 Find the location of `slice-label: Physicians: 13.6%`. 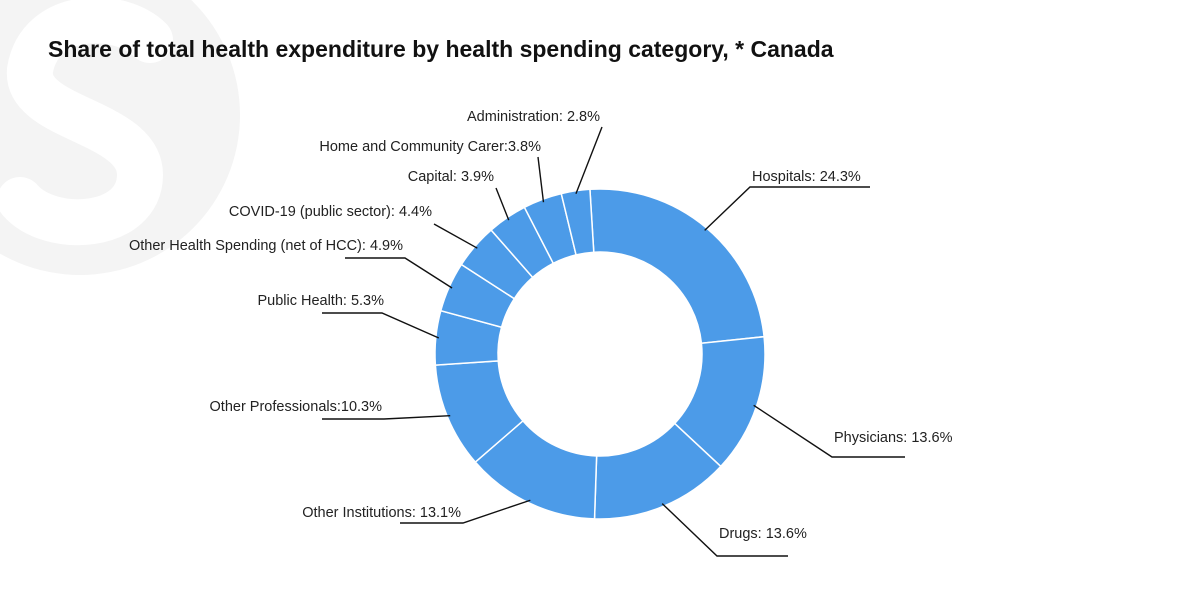

slice-label: Physicians: 13.6% is located at coordinates (893, 438).